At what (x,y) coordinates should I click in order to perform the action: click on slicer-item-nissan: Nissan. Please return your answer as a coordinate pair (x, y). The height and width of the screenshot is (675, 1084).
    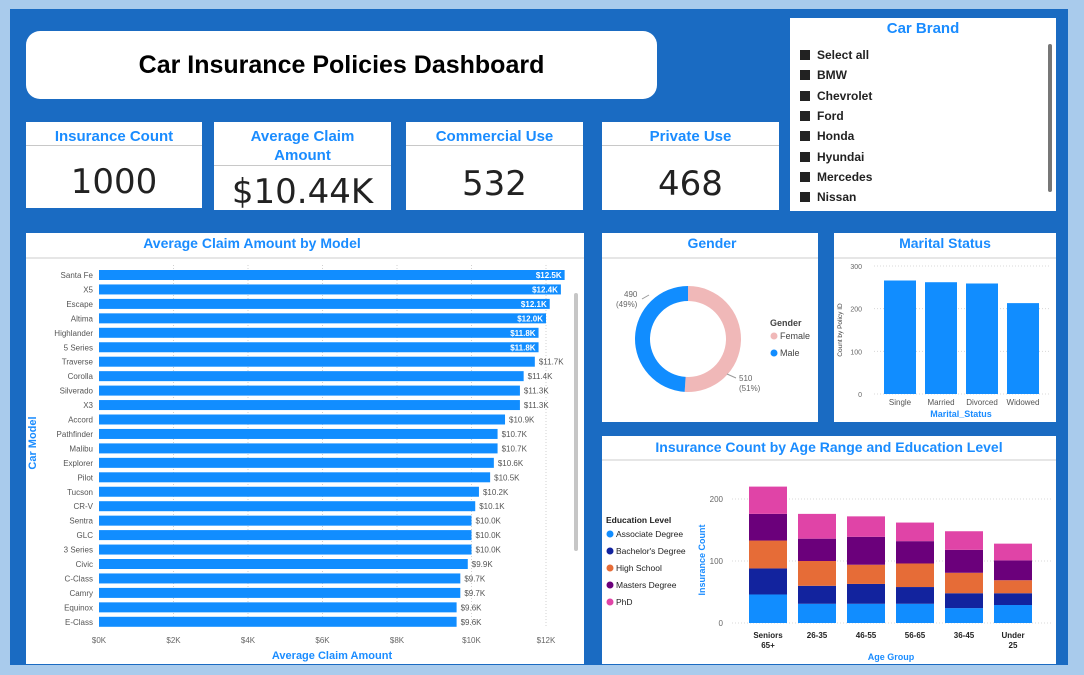
    Looking at the image, I should click on (923, 197).